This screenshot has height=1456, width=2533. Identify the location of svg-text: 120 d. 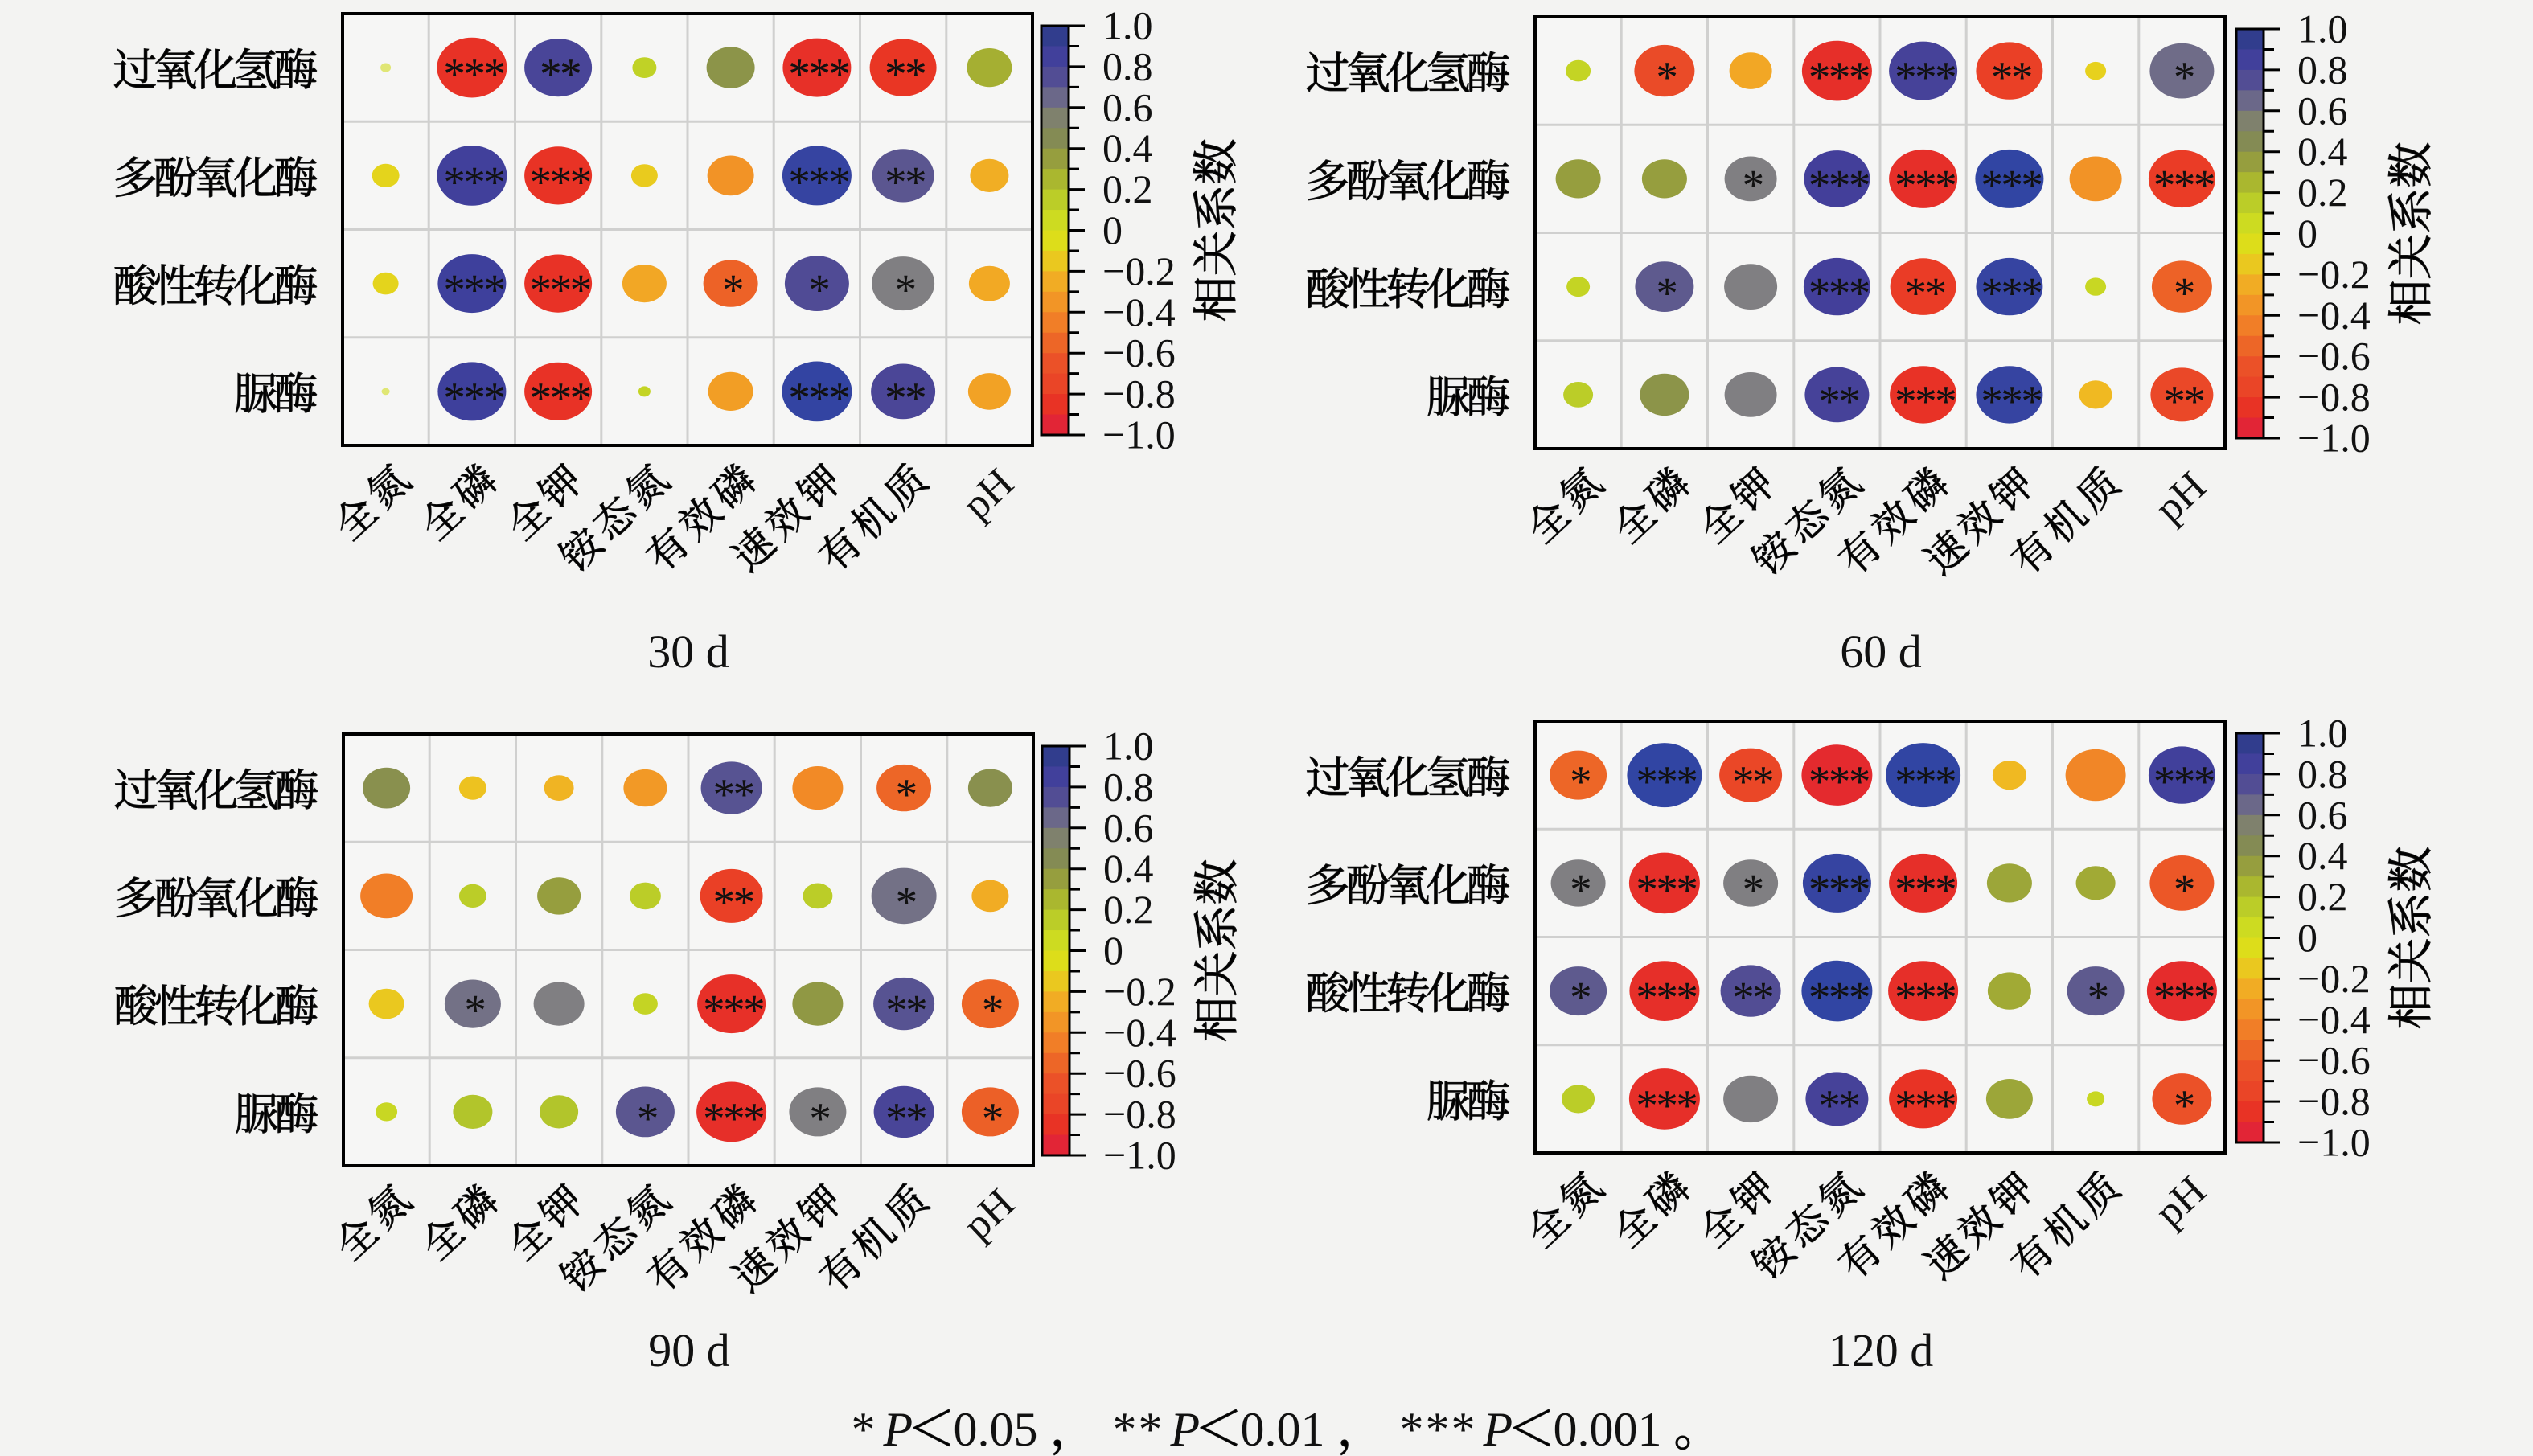
(1881, 1350).